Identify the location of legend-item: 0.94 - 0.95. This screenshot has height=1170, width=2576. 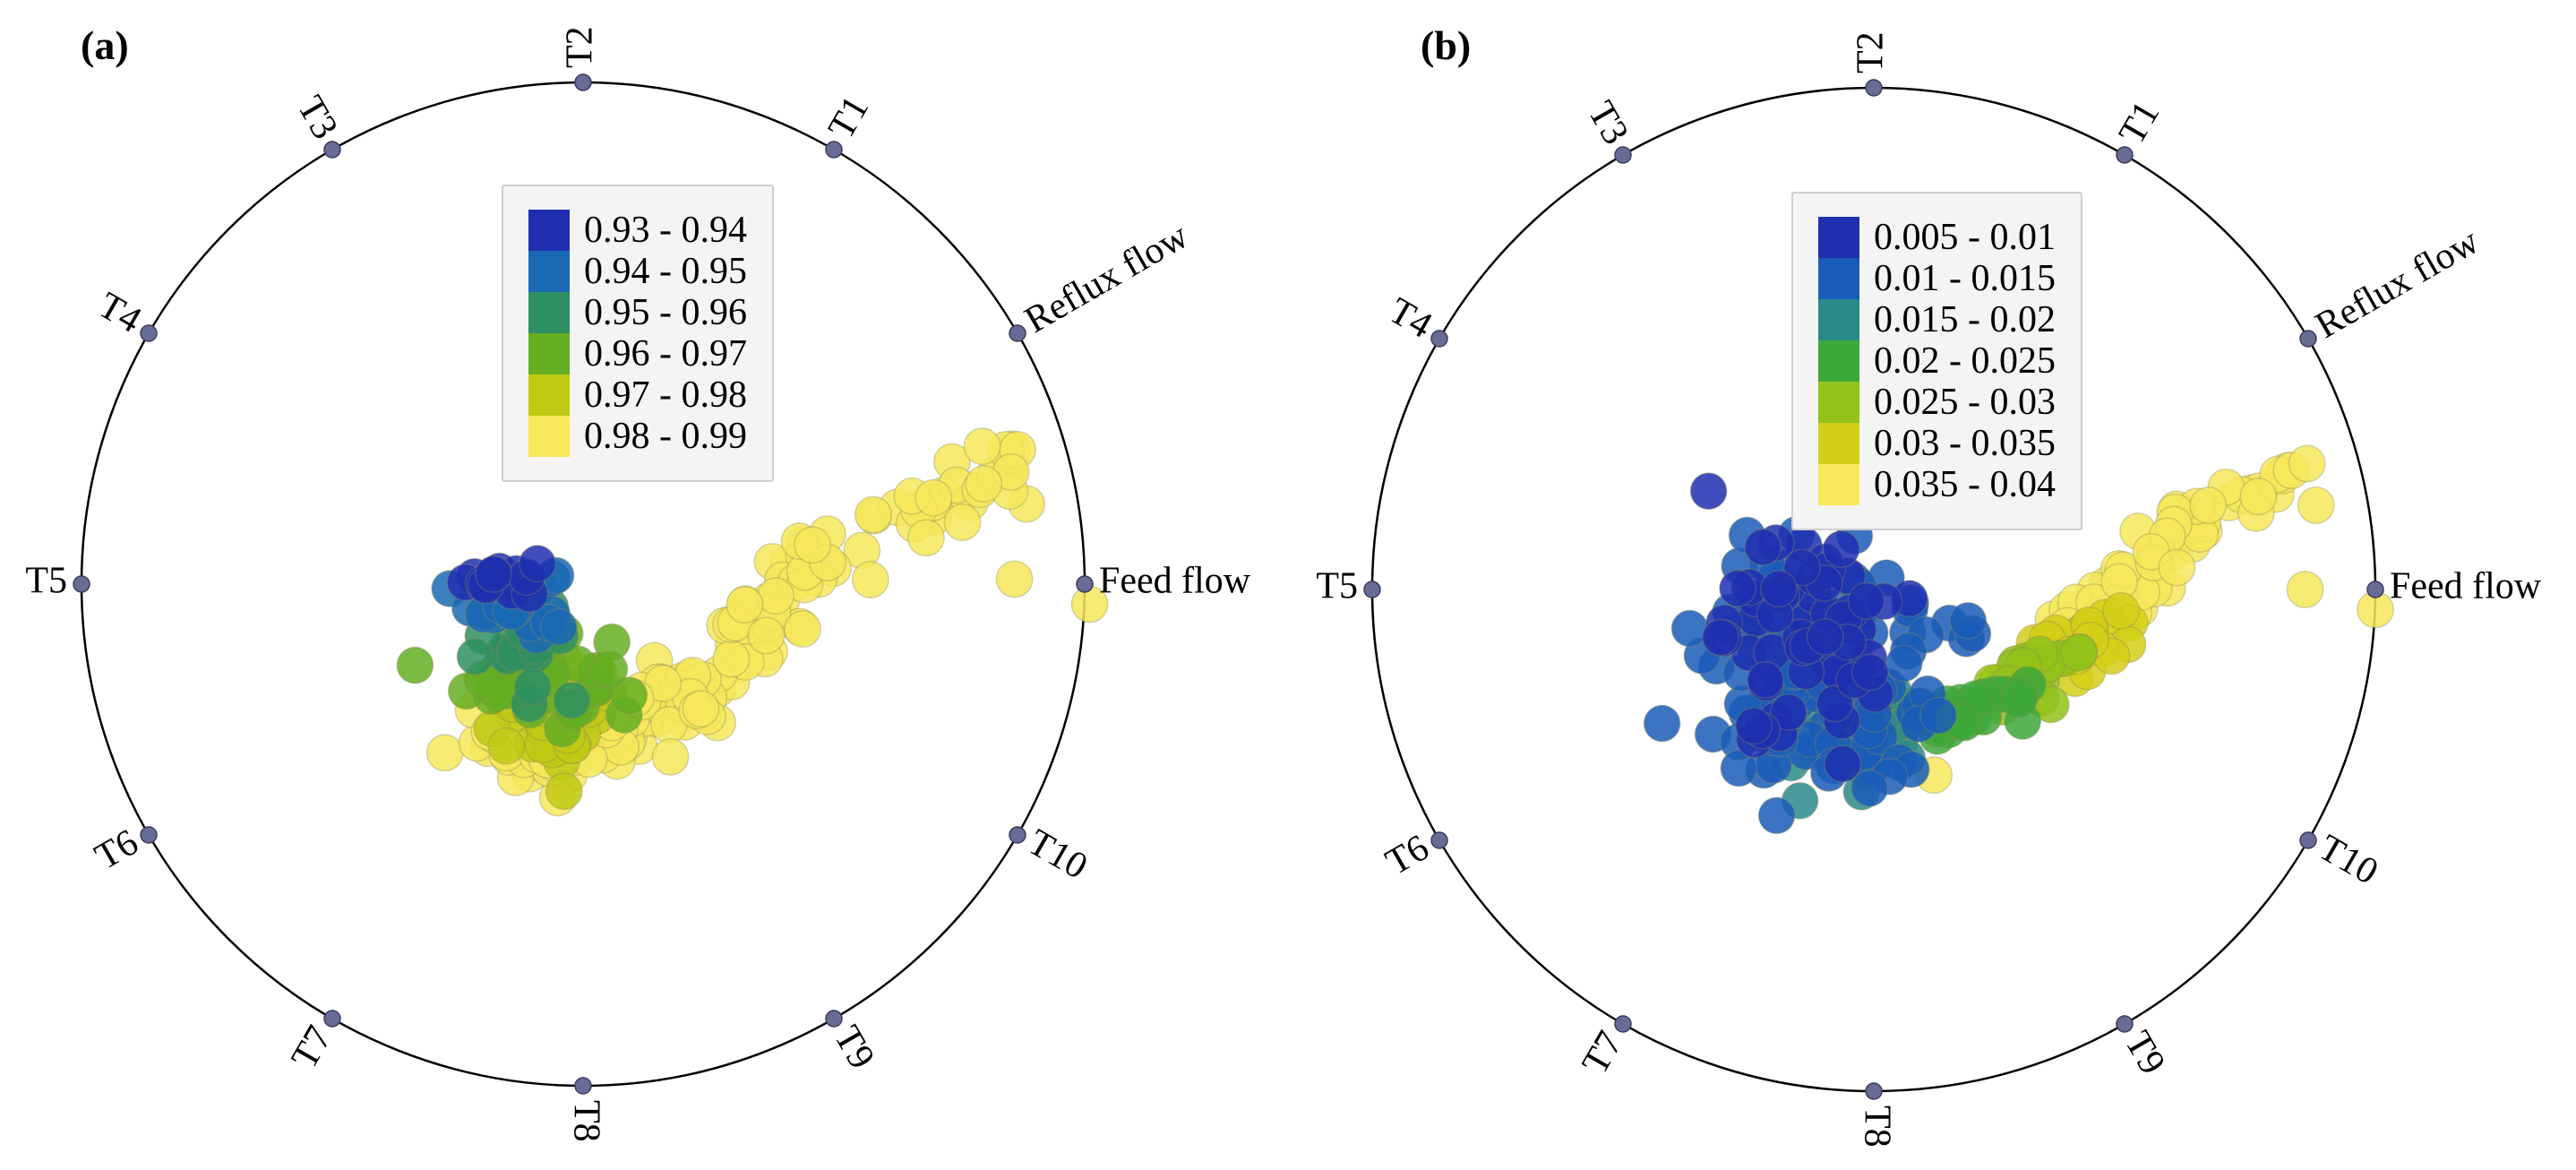
(637, 271).